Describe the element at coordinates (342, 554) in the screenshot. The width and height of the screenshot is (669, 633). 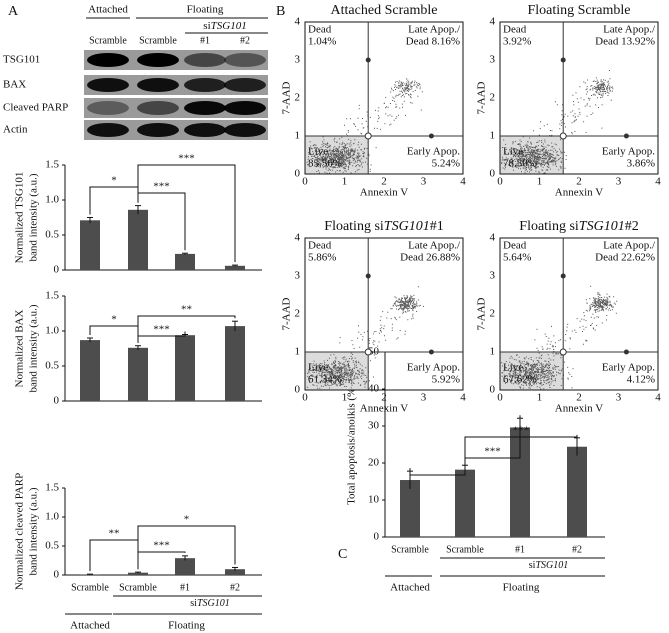
I see `panel-label: C` at that location.